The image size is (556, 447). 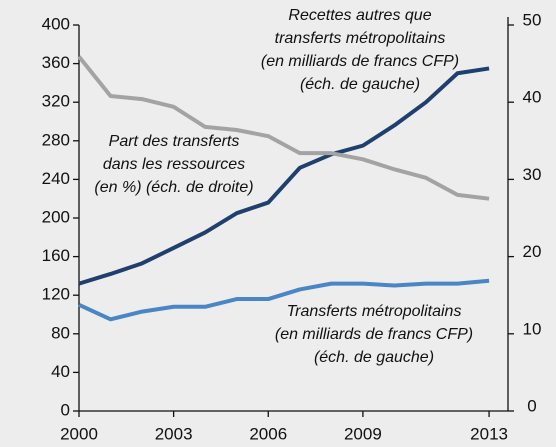 I want to click on y-tick-label: 400, so click(x=56, y=23).